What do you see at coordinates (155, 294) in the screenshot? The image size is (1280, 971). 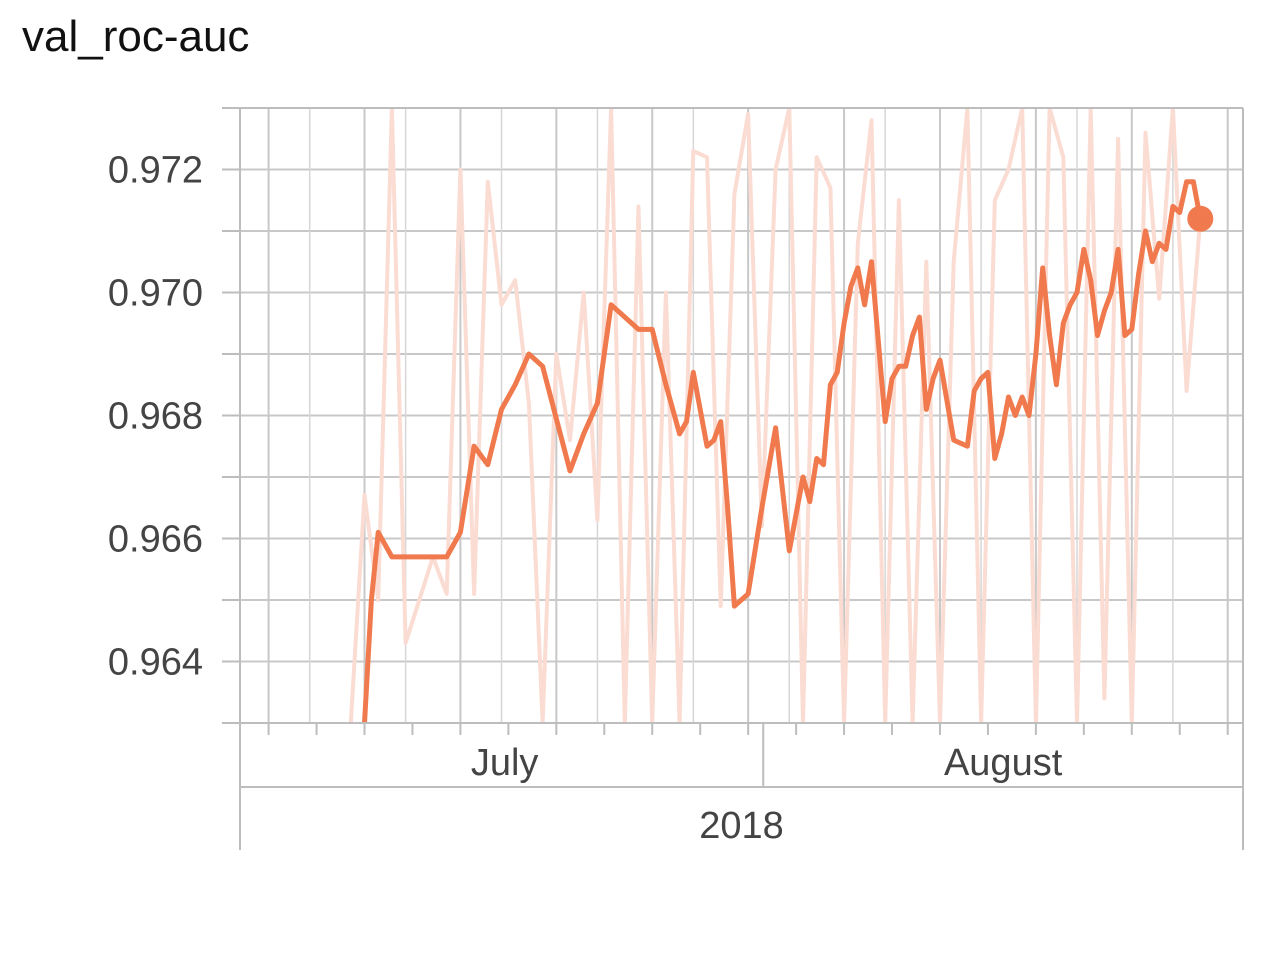 I see `y-tick-label: 0.970` at bounding box center [155, 294].